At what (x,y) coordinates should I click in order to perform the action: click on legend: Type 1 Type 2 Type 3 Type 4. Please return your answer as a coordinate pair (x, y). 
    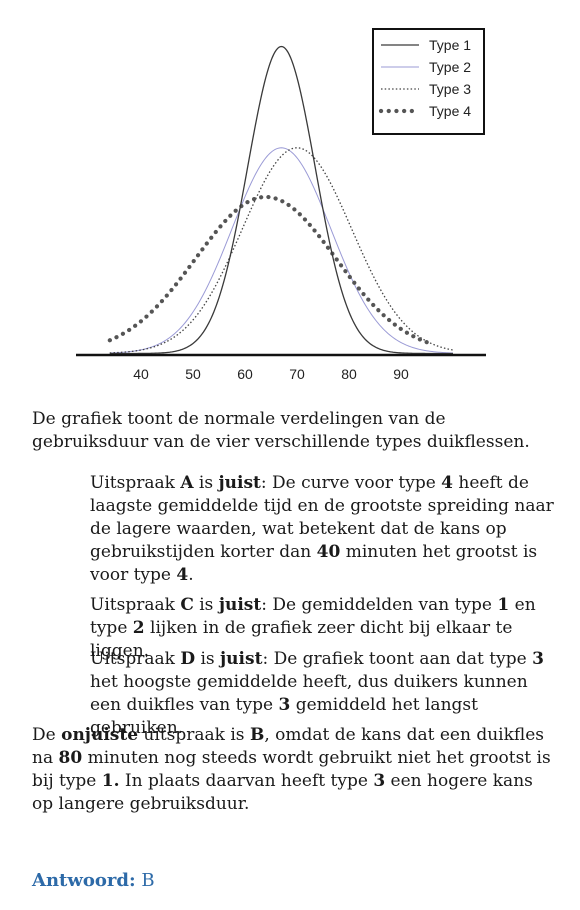
    Looking at the image, I should click on (428, 81).